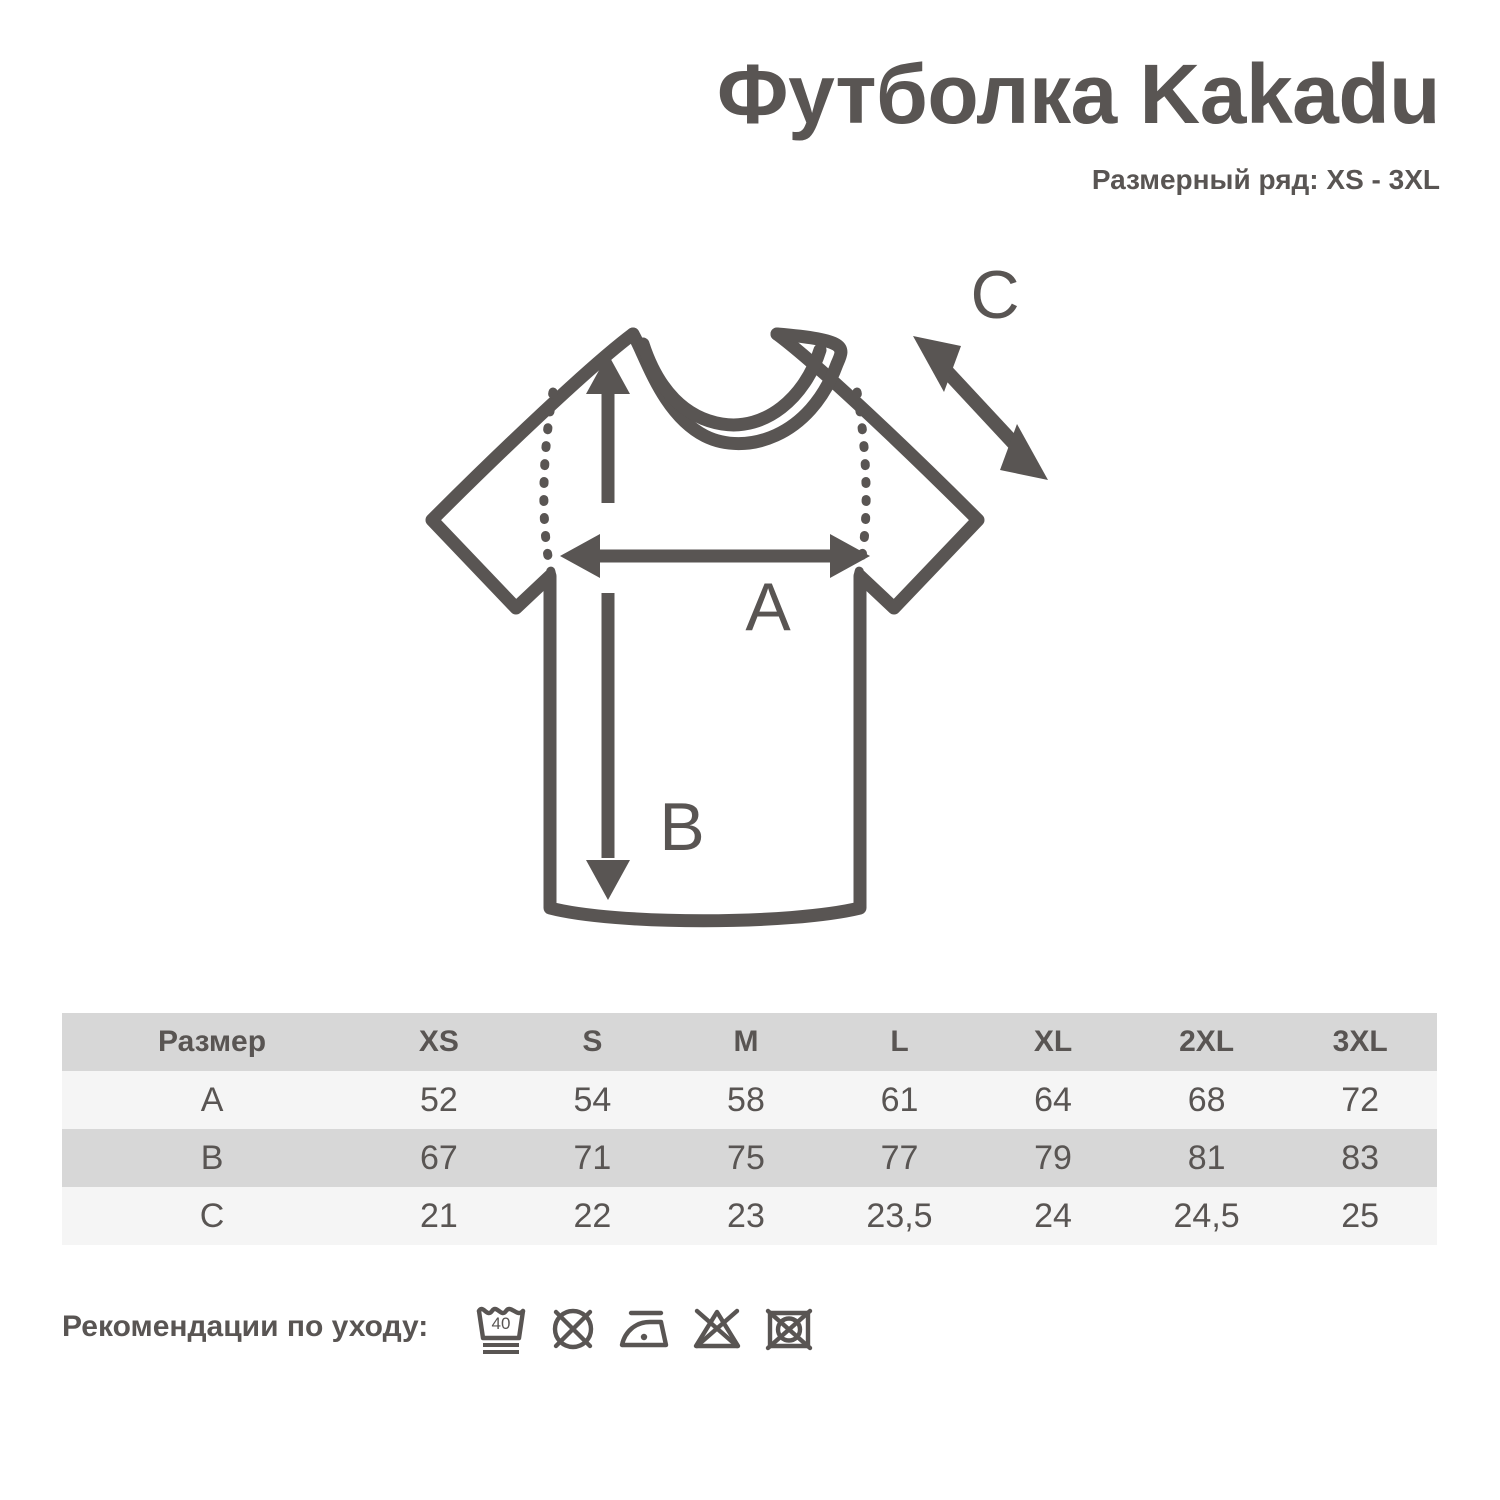 This screenshot has height=1500, width=1500. I want to click on measure-arrow-a, so click(715, 556).